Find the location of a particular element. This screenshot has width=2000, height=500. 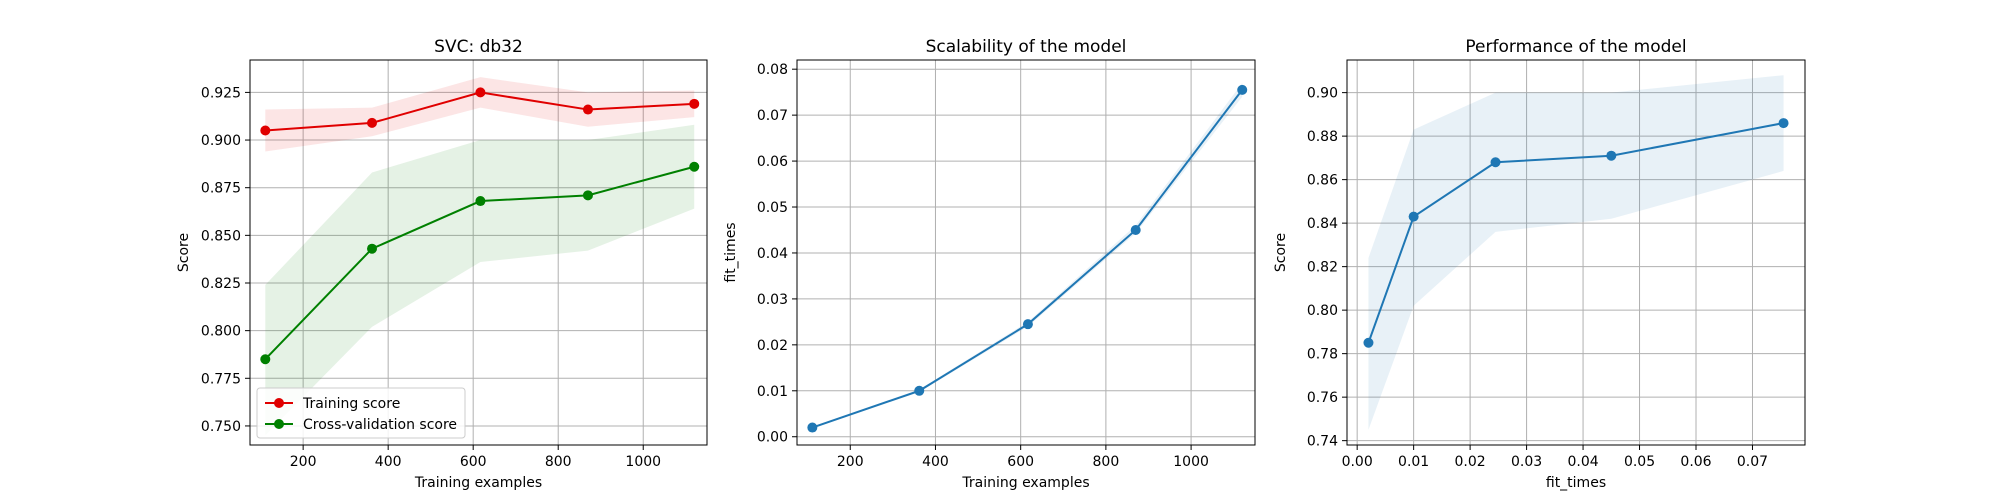

y-axis-label: fit_times is located at coordinates (731, 252).